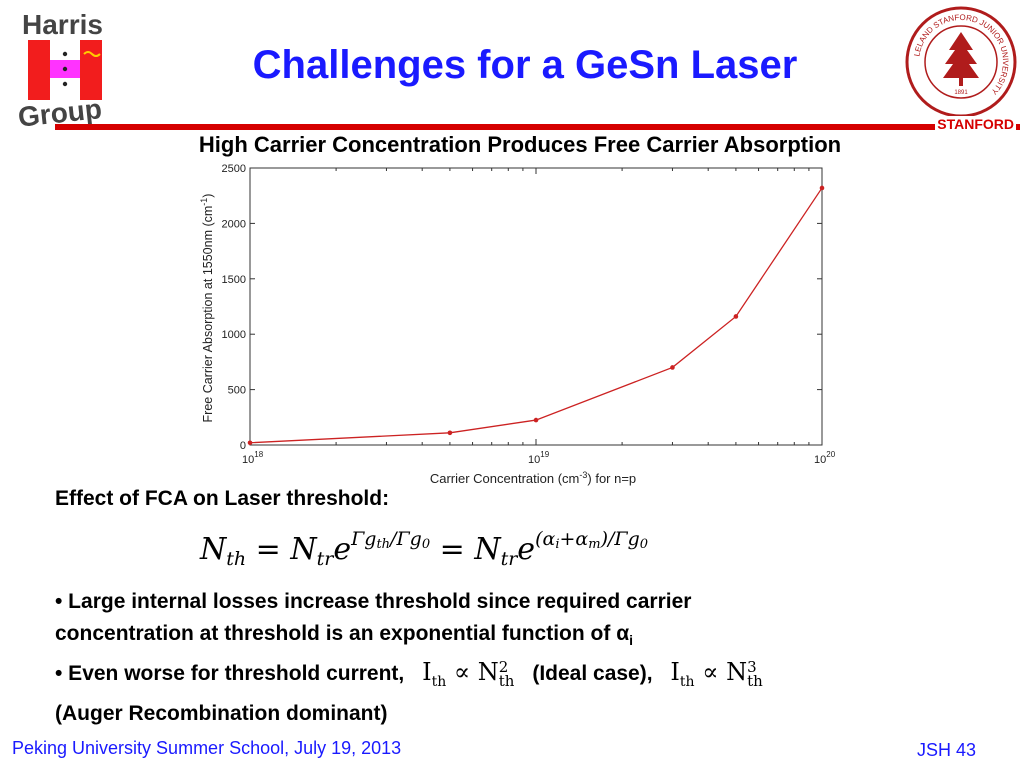  I want to click on x-axis-label-sup: -3, so click(583, 475).